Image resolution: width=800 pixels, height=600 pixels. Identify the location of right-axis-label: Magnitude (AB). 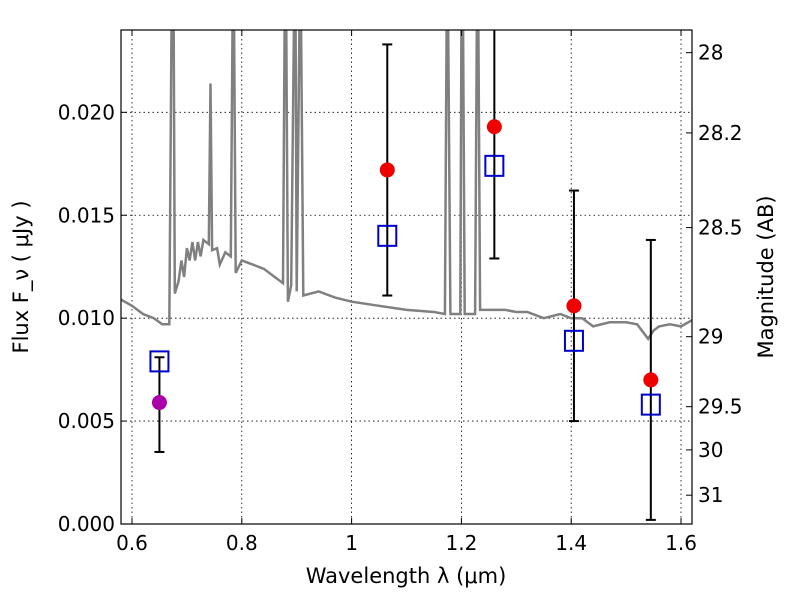
(766, 276).